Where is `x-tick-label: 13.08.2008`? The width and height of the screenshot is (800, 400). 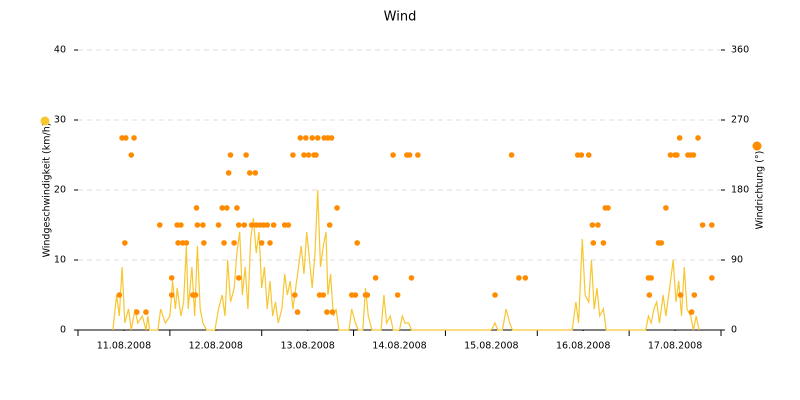 x-tick-label: 13.08.2008 is located at coordinates (307, 346).